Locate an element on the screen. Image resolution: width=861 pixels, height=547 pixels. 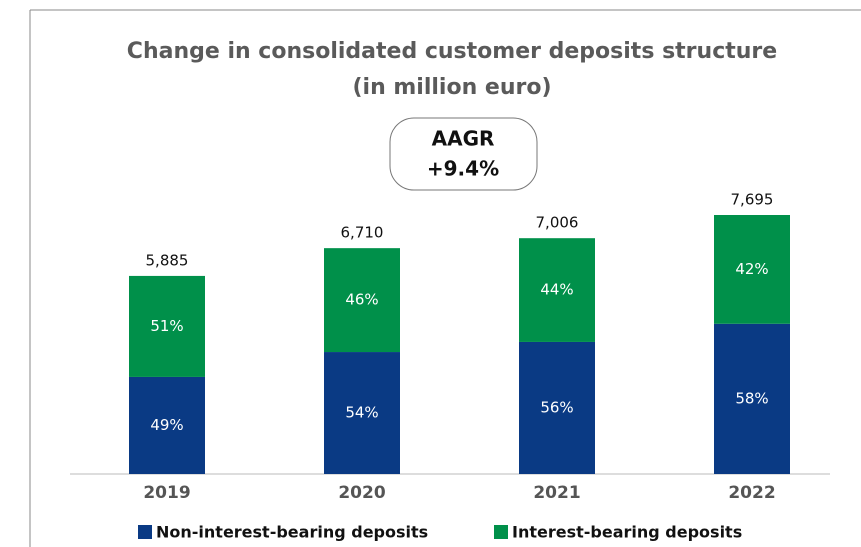
chart-subtitle: (in million euro) is located at coordinates (451, 87).